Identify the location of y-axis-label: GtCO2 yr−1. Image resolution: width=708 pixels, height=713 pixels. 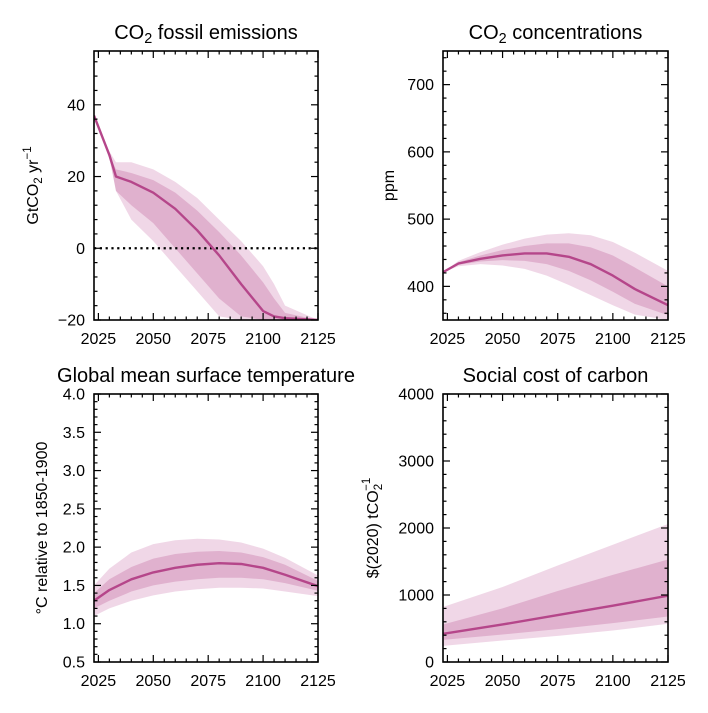
(33, 185).